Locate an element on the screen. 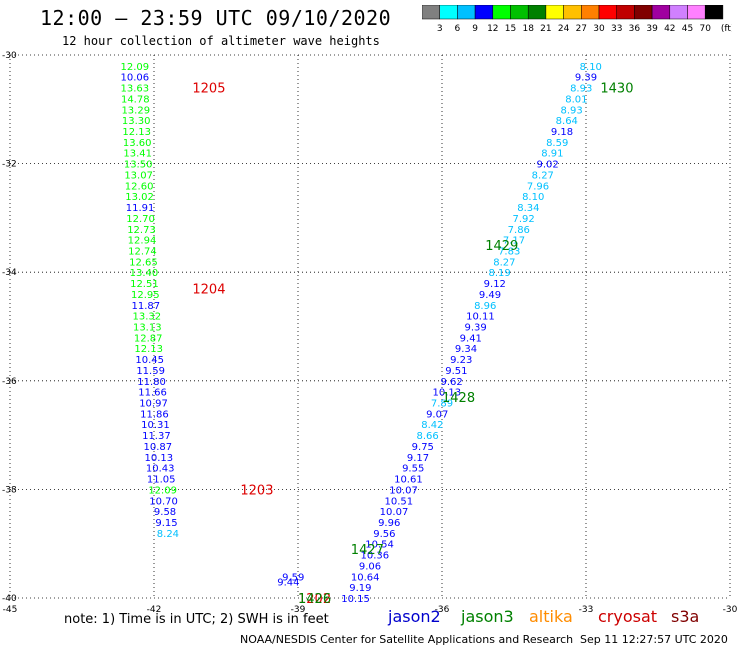 The image size is (740, 650). time-label: 1428 is located at coordinates (458, 398).